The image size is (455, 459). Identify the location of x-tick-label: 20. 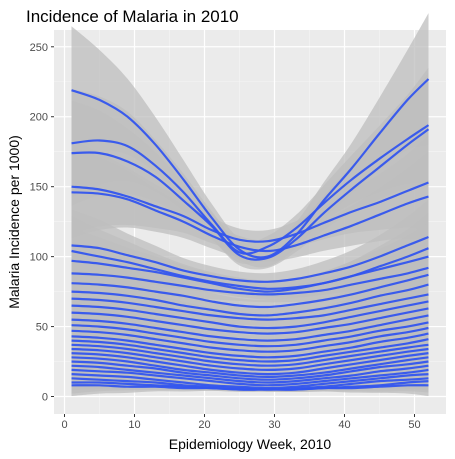
(204, 425).